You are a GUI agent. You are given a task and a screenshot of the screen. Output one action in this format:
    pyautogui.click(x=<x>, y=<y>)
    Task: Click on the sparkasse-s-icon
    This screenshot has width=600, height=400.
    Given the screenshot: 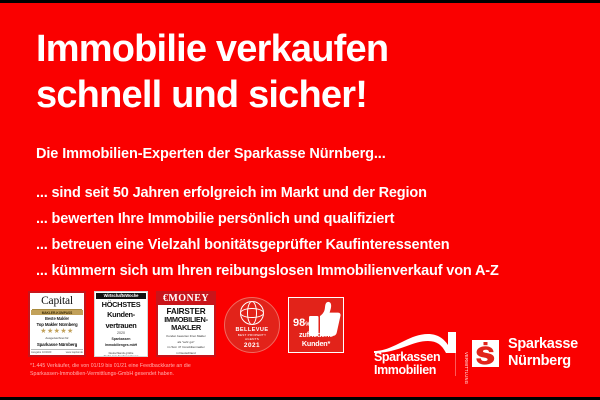 What is the action you would take?
    pyautogui.click(x=485, y=353)
    